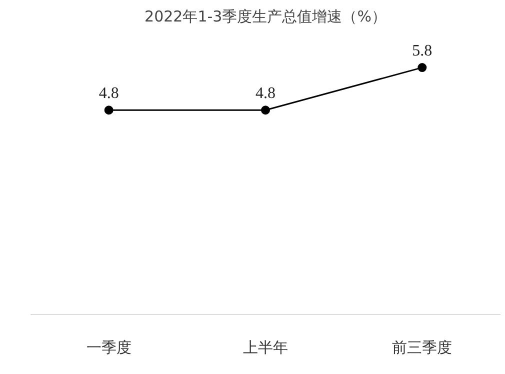  What do you see at coordinates (422, 51) in the screenshot?
I see `data-label: 5.8` at bounding box center [422, 51].